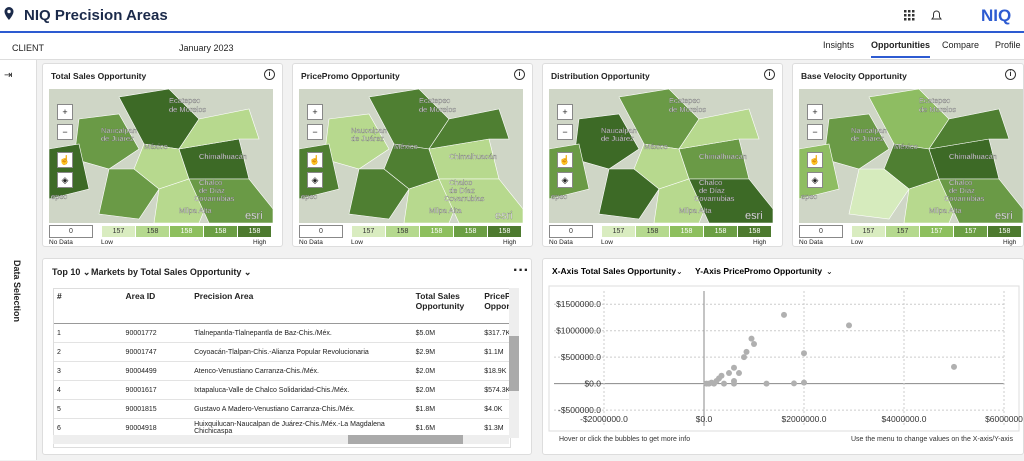  What do you see at coordinates (157, 352) in the screenshot?
I see `table-cell: 90001747` at bounding box center [157, 352].